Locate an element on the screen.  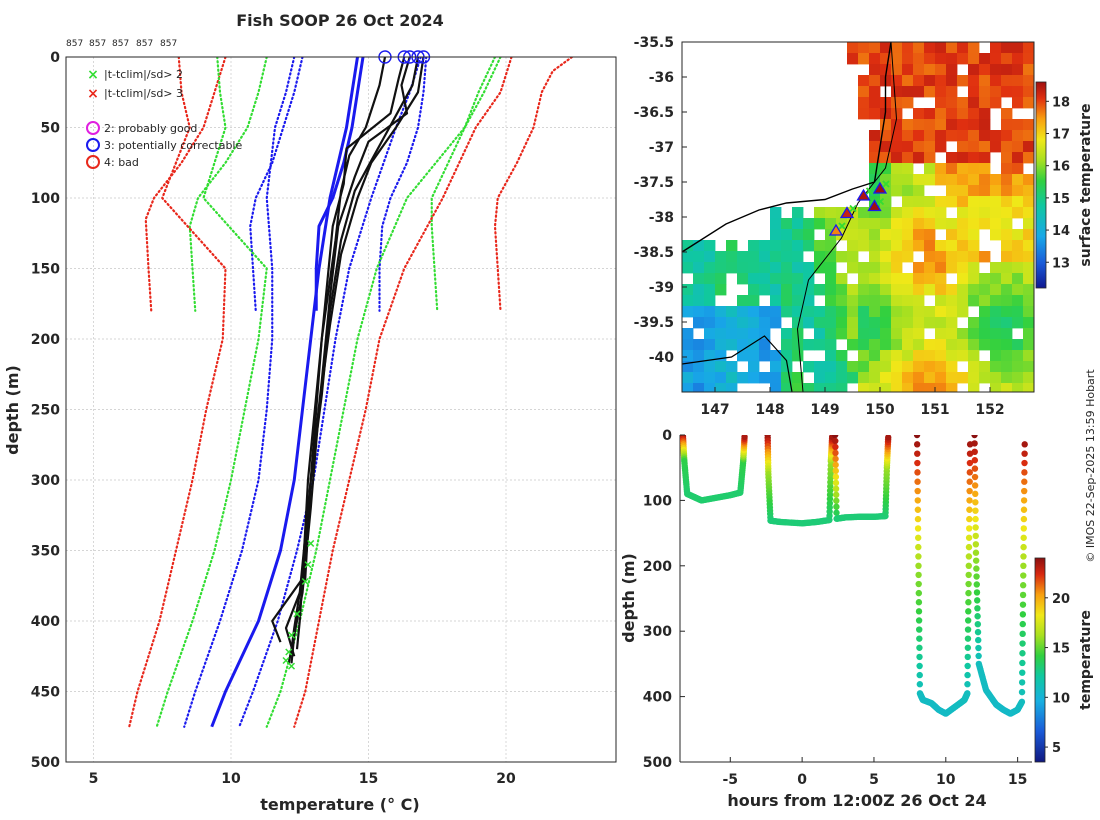
depth-time-y-tick-label: 100 is located at coordinates (657, 501).